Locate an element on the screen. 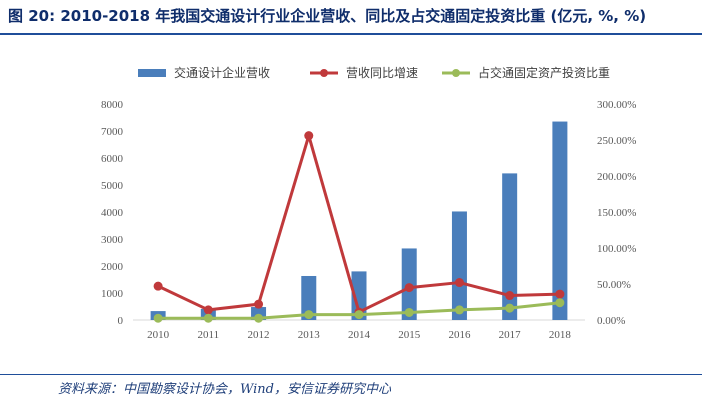 The width and height of the screenshot is (702, 401). y-left-tick-label: 5000 is located at coordinates (112, 186).